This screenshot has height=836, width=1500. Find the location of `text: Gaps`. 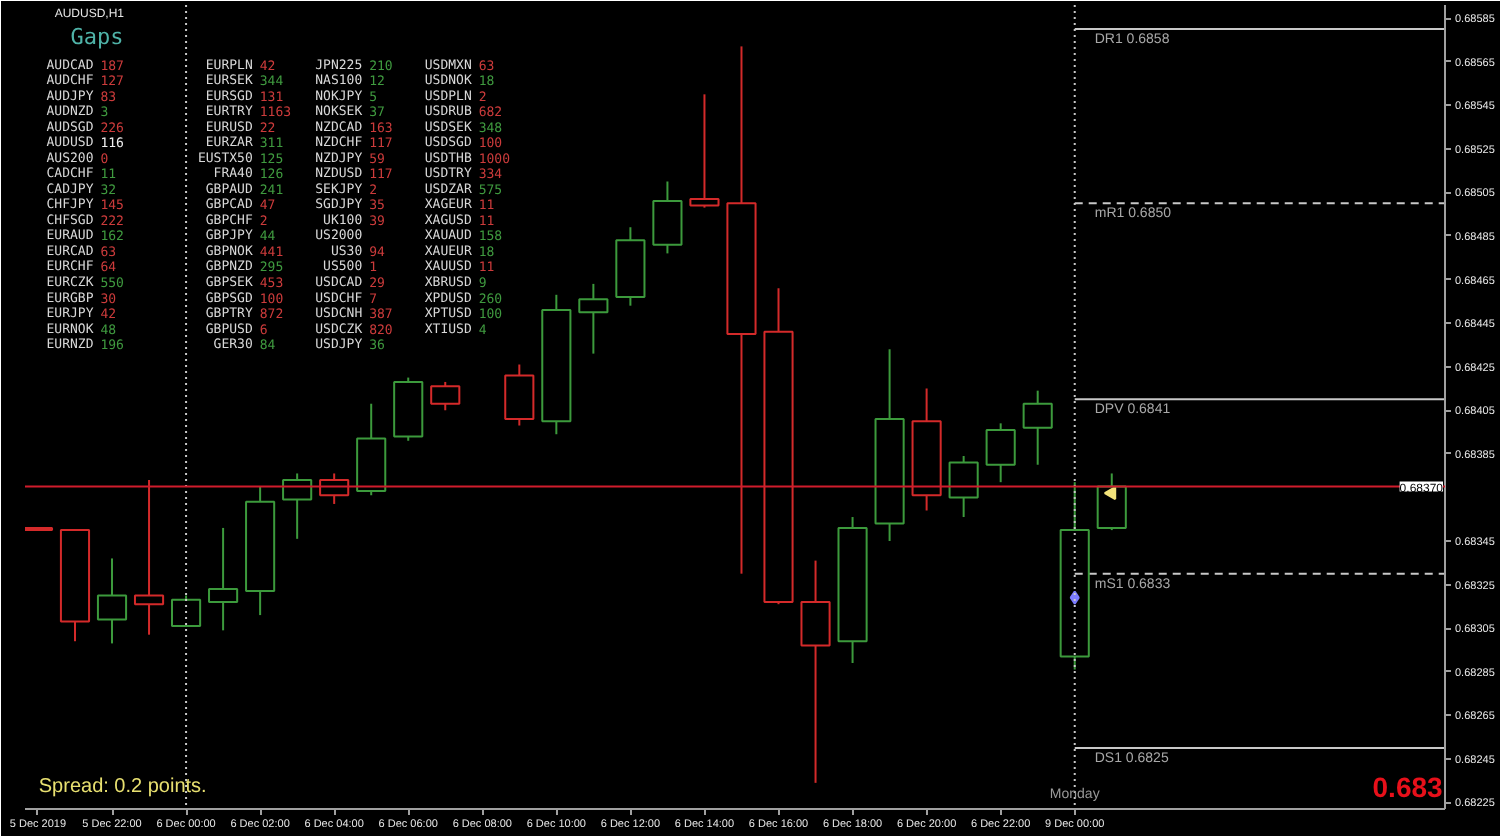

text: Gaps is located at coordinates (97, 36).